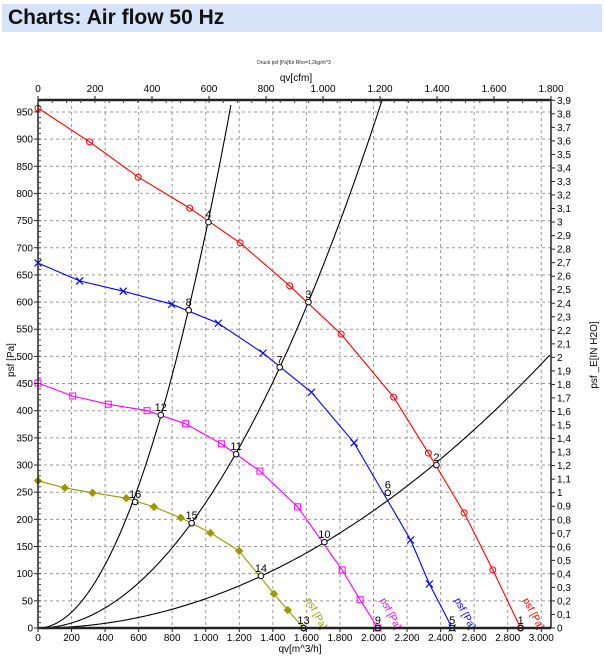  Describe the element at coordinates (306, 638) in the screenshot. I see `x-tick-label: 1.600` at that location.